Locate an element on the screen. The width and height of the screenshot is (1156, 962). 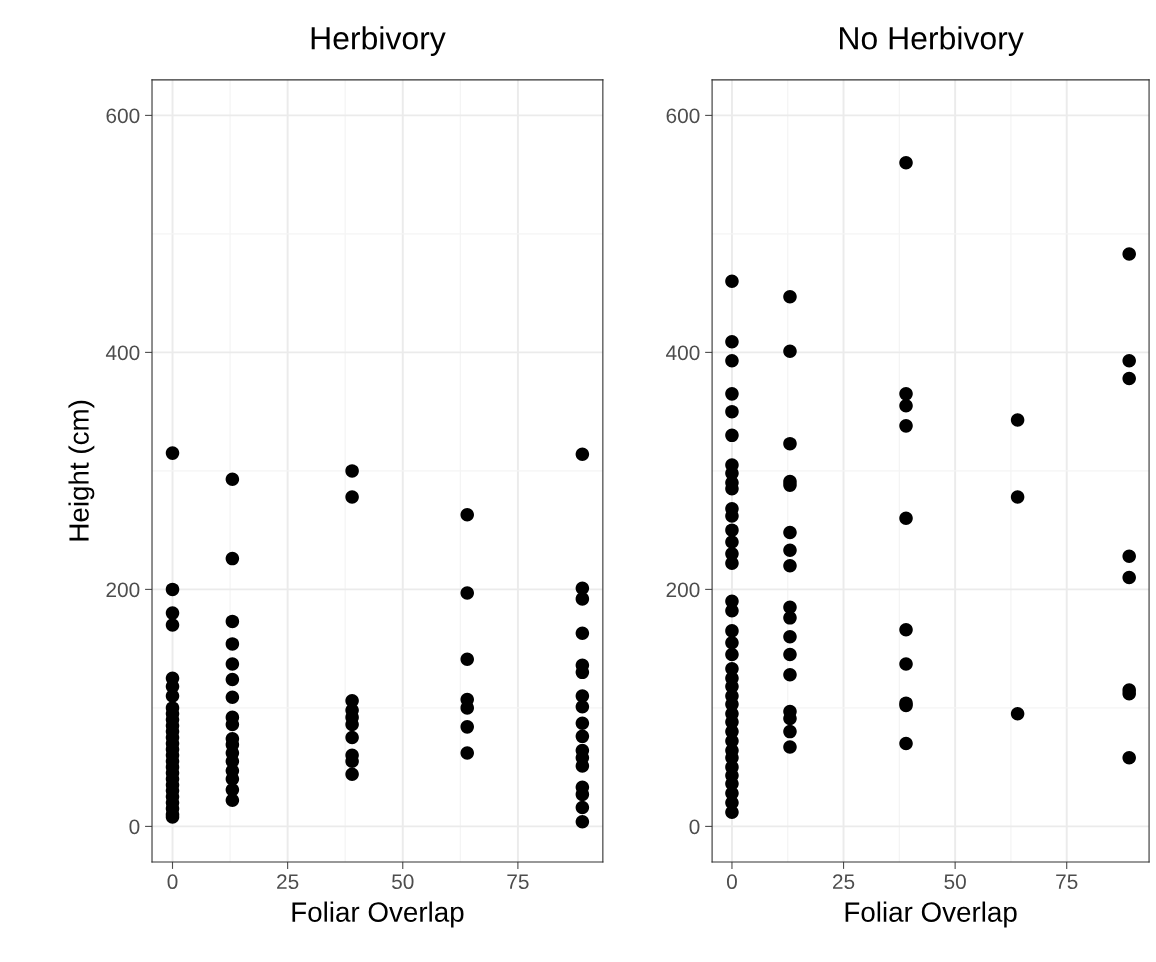
chart-title: No Herbivory is located at coordinates (932, 41).